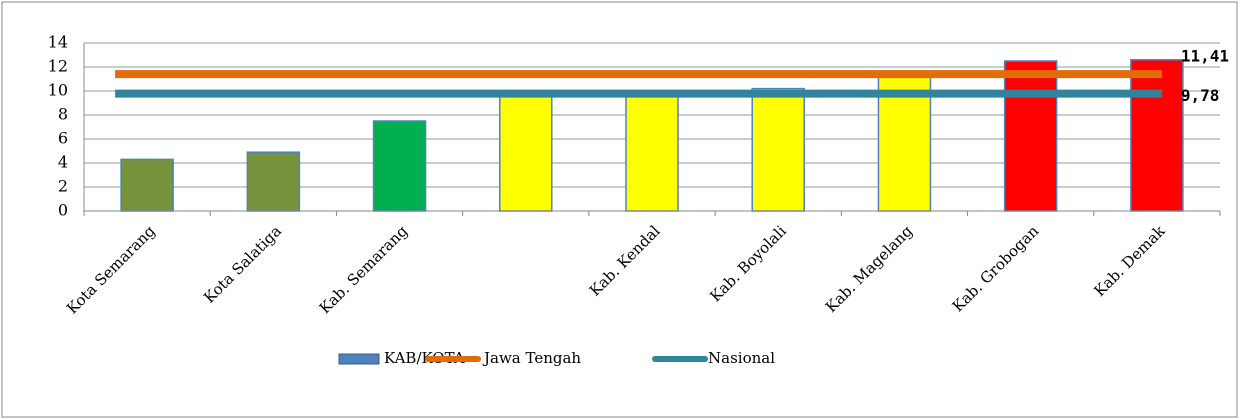  What do you see at coordinates (63, 162) in the screenshot?
I see `y-tick-label: 4` at bounding box center [63, 162].